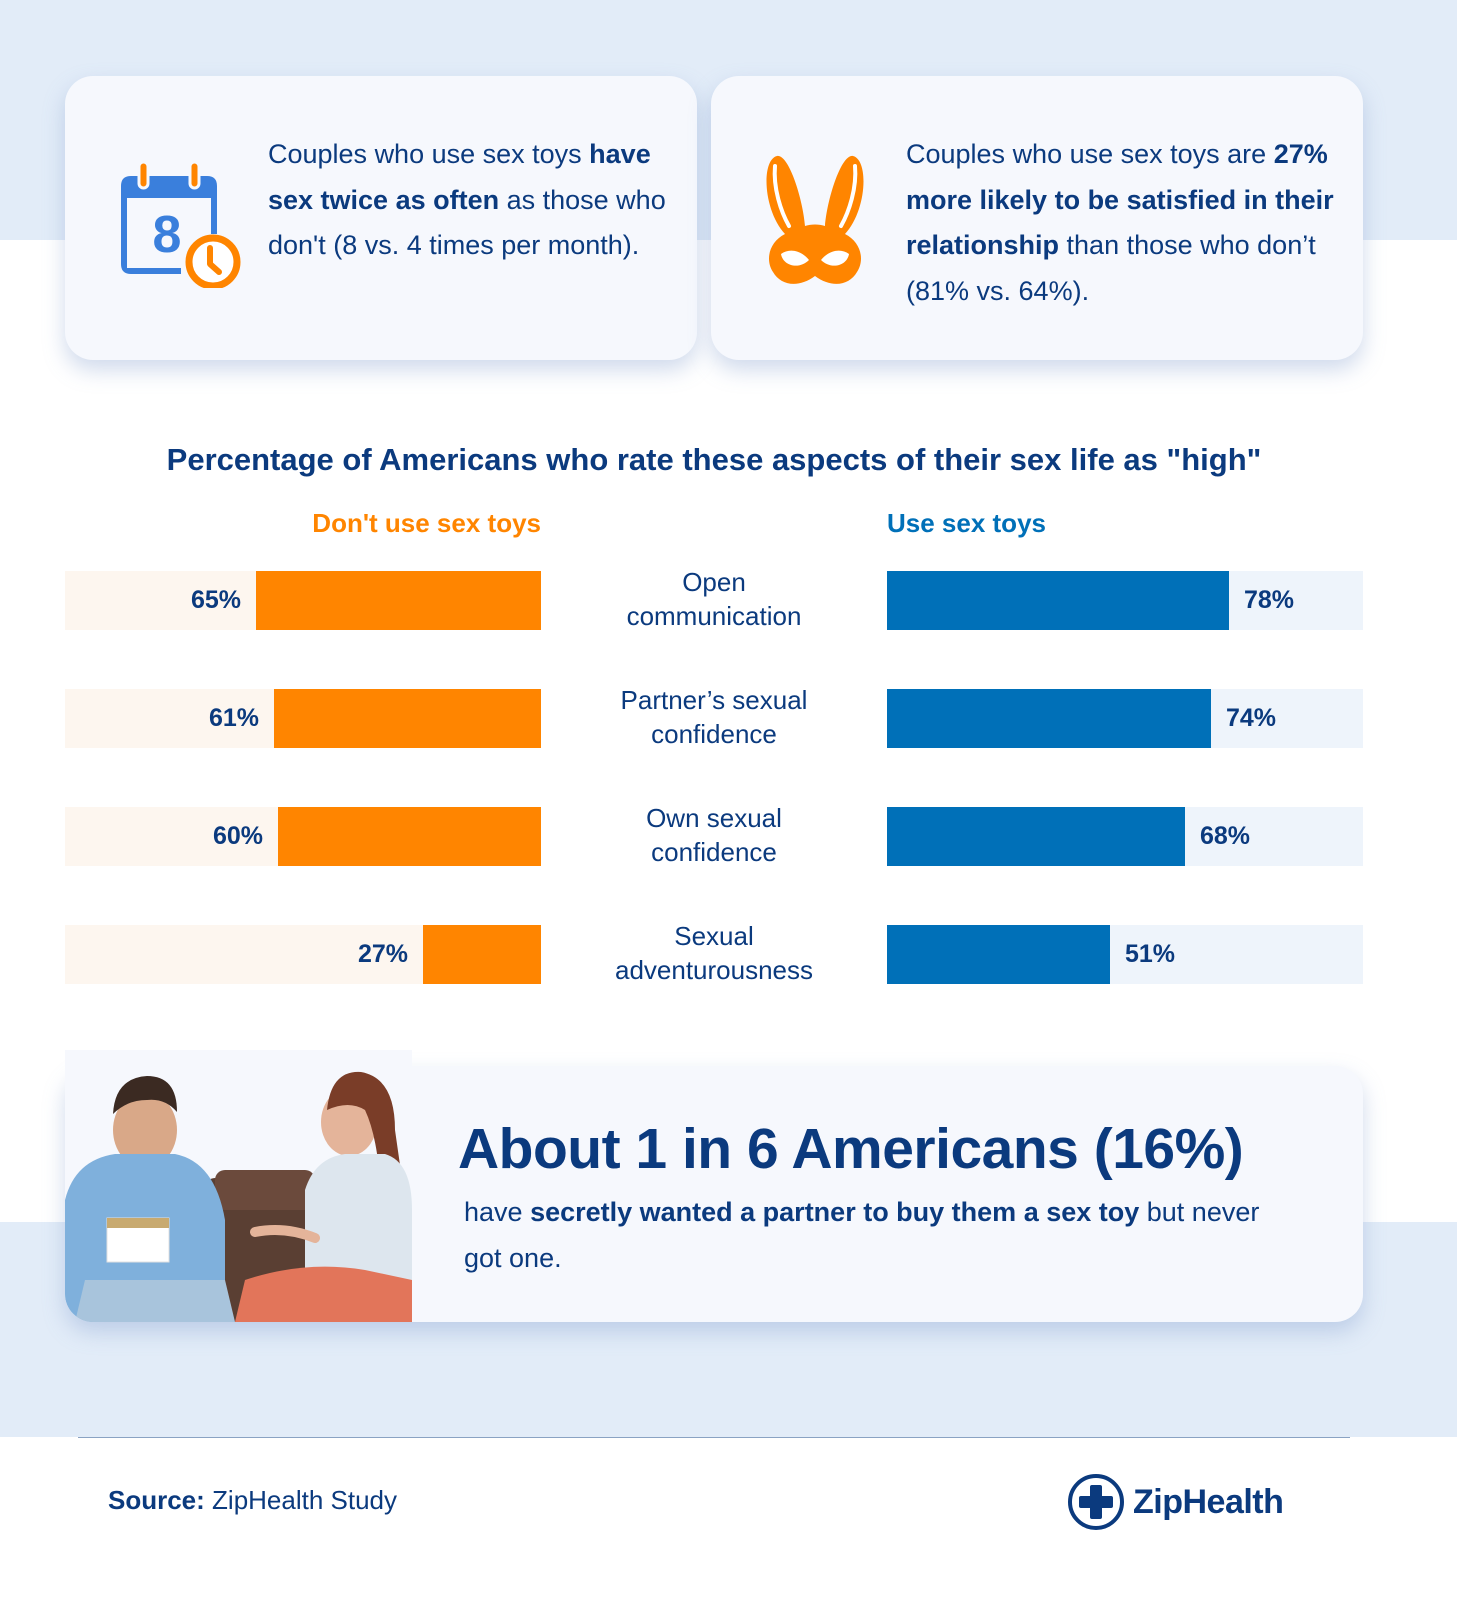 The height and width of the screenshot is (1600, 1457). I want to click on value-label-dont-use: 61%, so click(233, 718).